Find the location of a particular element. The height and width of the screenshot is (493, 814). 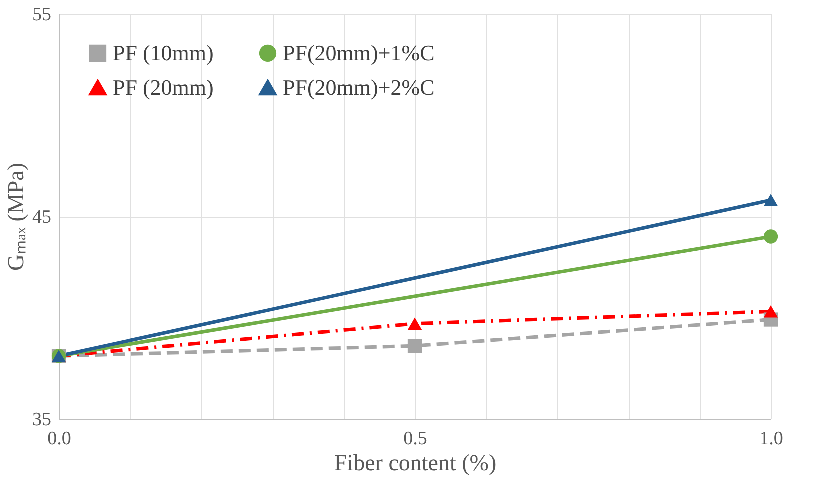

legend-label: PF(20mm)+2%C is located at coordinates (359, 87).